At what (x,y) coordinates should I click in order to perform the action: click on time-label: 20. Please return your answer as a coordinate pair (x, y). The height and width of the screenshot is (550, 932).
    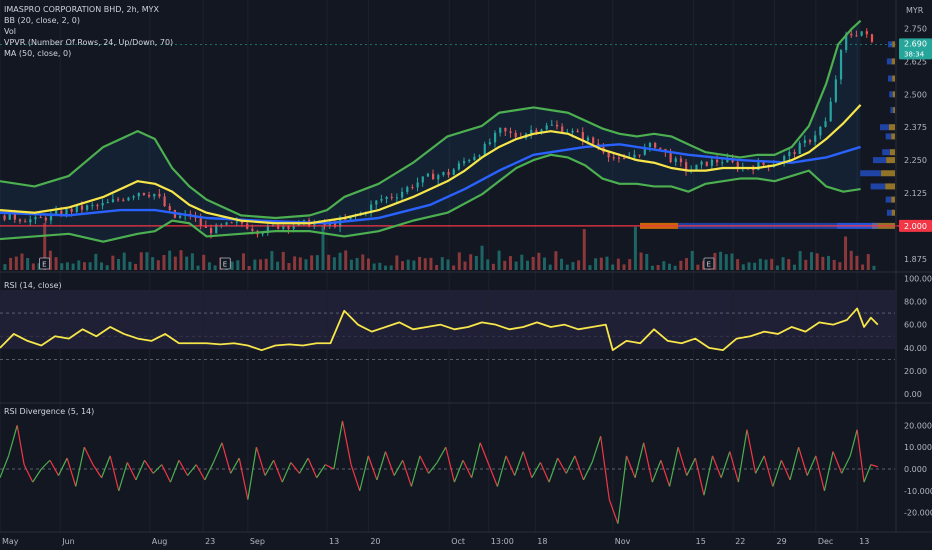
    Looking at the image, I should click on (375, 541).